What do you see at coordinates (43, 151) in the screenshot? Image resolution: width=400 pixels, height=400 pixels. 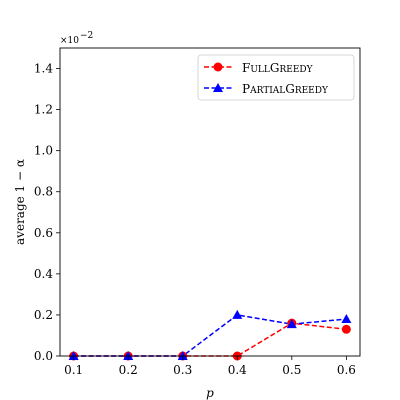 I see `y-tick-label: 1.0` at bounding box center [43, 151].